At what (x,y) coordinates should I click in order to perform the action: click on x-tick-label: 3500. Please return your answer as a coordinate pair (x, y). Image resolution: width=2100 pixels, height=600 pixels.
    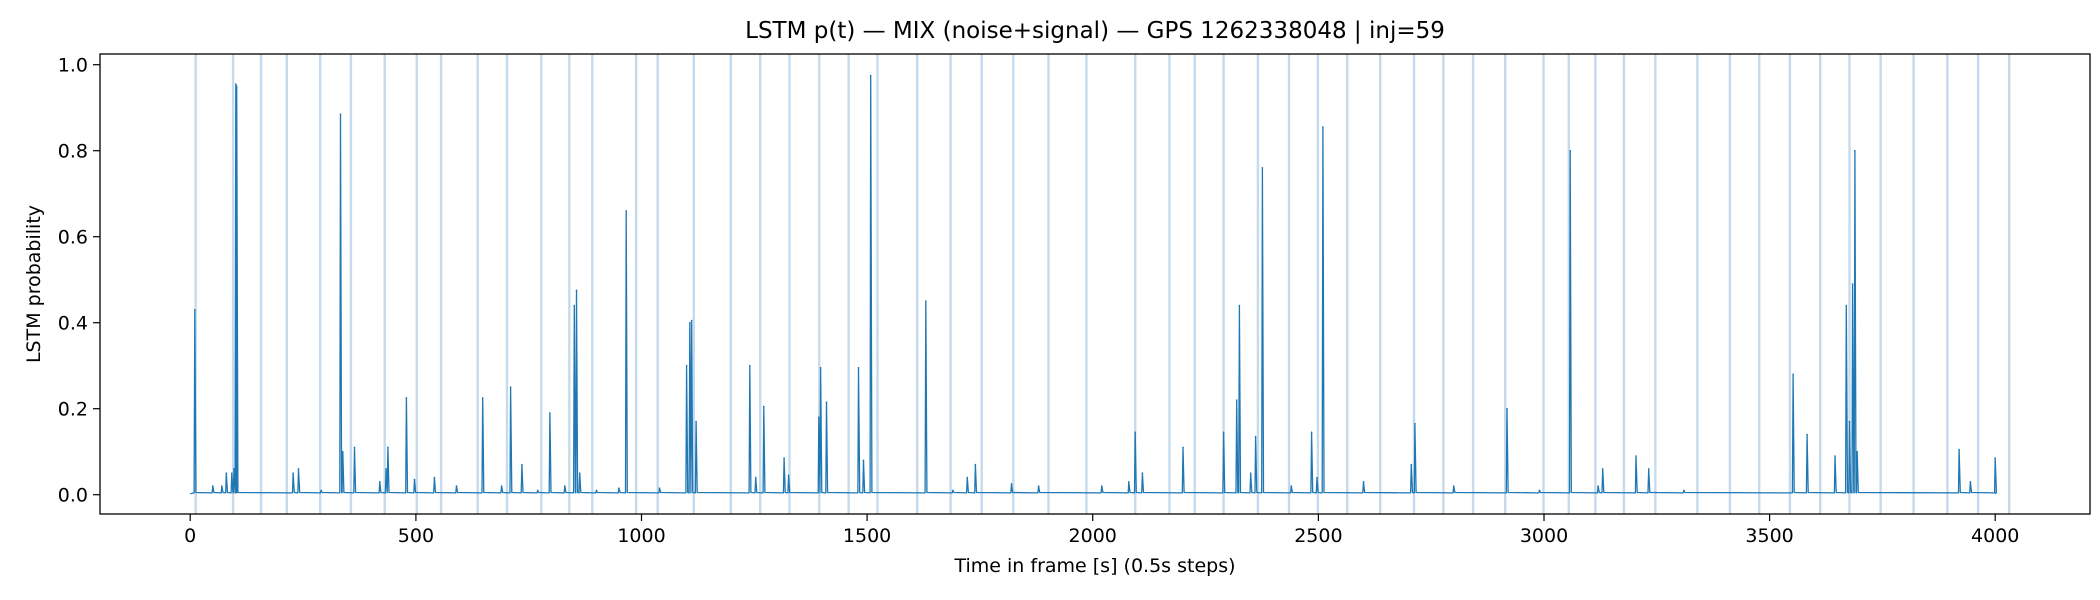
    Looking at the image, I should click on (1769, 536).